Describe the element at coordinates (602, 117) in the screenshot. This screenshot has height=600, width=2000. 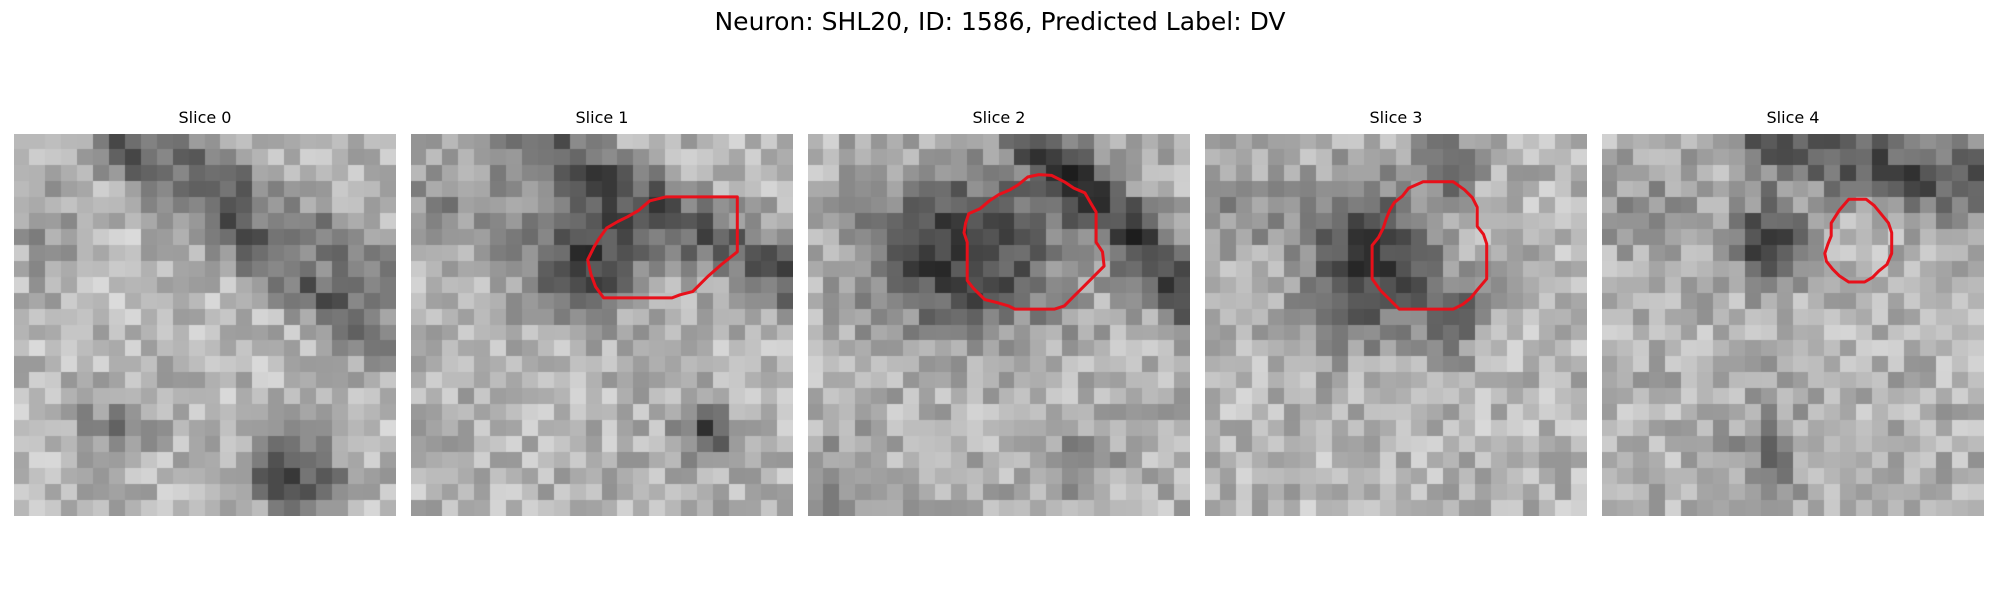
I see `slice-title: Slice 1` at that location.